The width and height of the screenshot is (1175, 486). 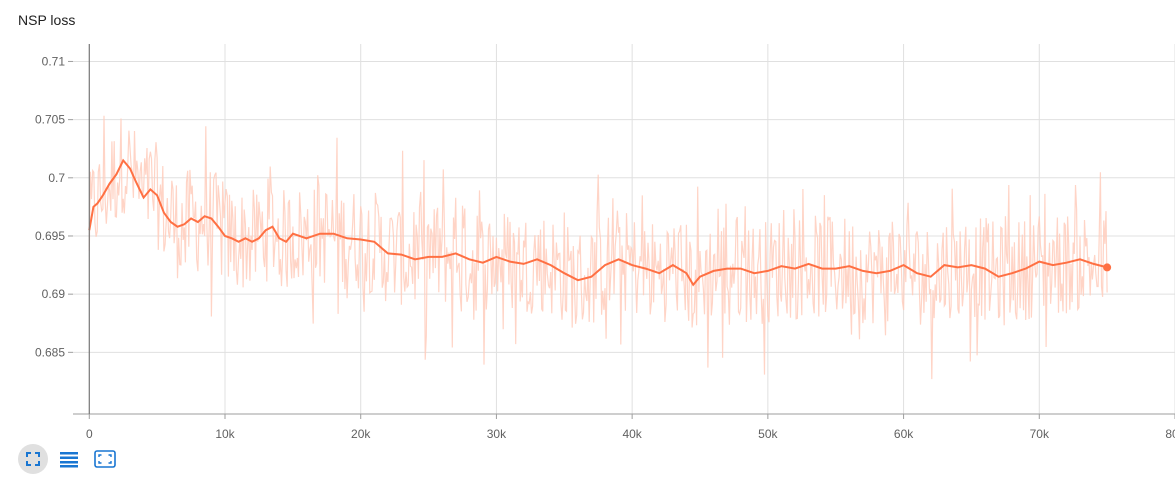 I want to click on expand-button, so click(x=105, y=459).